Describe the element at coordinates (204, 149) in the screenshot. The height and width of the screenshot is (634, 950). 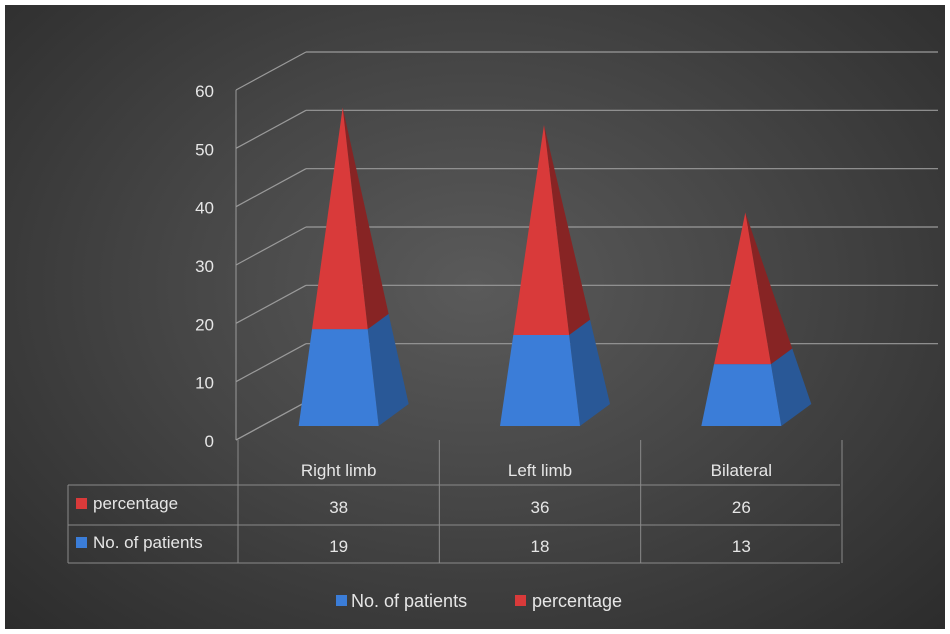
I see `y-tick-label: 50` at that location.